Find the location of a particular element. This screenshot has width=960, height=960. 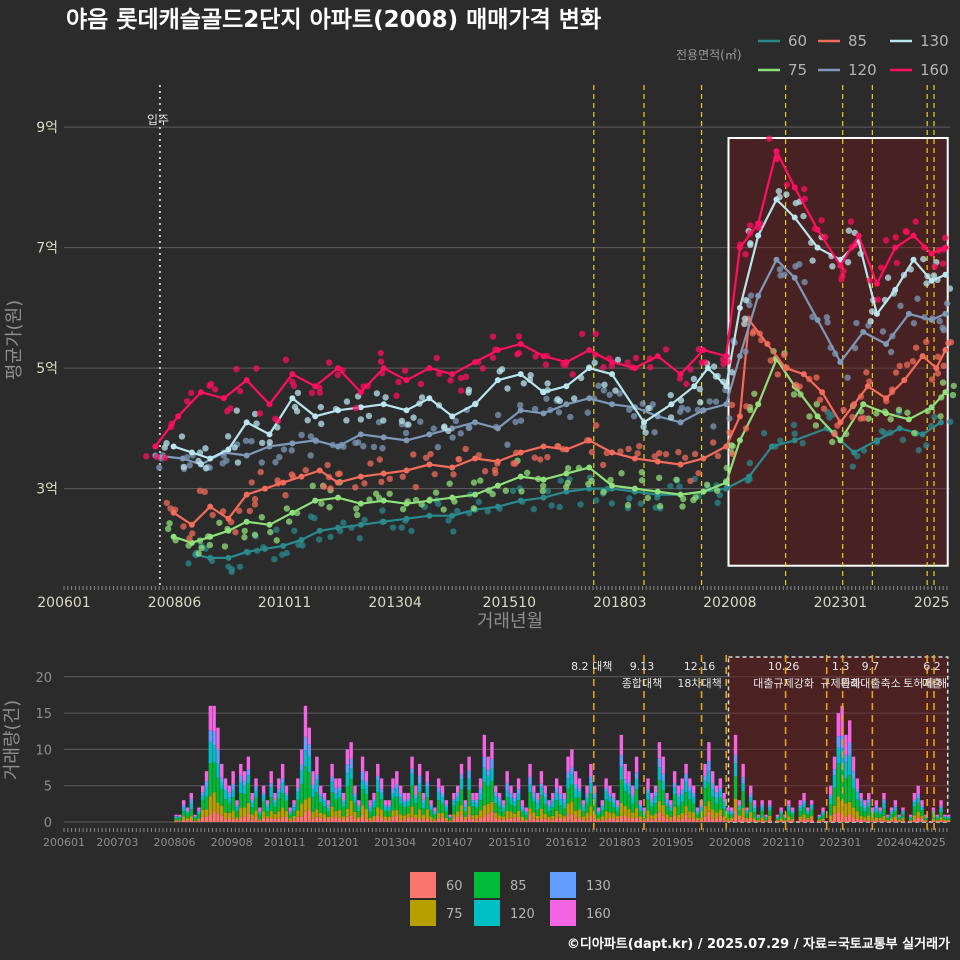

x-tick-label: 200806 is located at coordinates (175, 603).